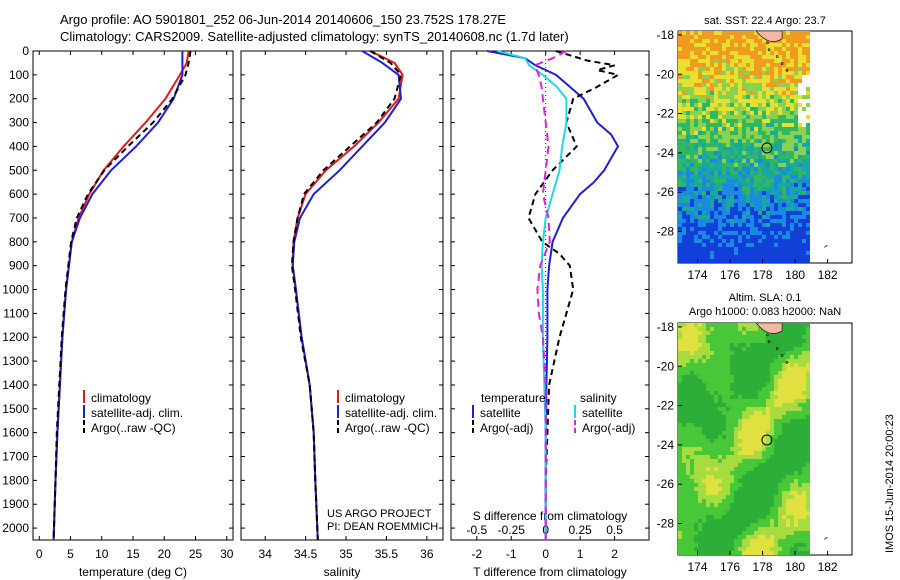  What do you see at coordinates (765, 21) in the screenshot?
I see `sst-map-title: sat. SST: 22.4 Argo: 23.7` at bounding box center [765, 21].